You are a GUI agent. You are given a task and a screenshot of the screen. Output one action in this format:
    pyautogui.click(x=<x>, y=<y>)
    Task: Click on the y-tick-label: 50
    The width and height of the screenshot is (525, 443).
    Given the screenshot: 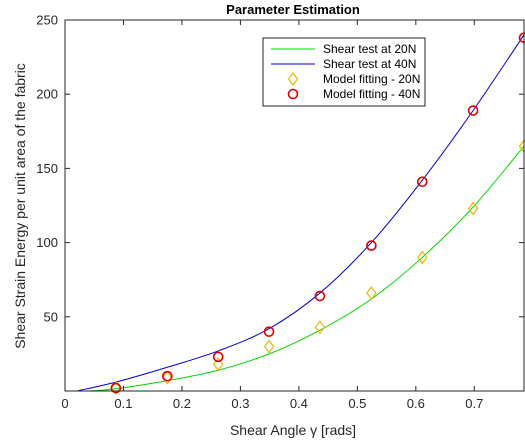 What is the action you would take?
    pyautogui.click(x=51, y=316)
    